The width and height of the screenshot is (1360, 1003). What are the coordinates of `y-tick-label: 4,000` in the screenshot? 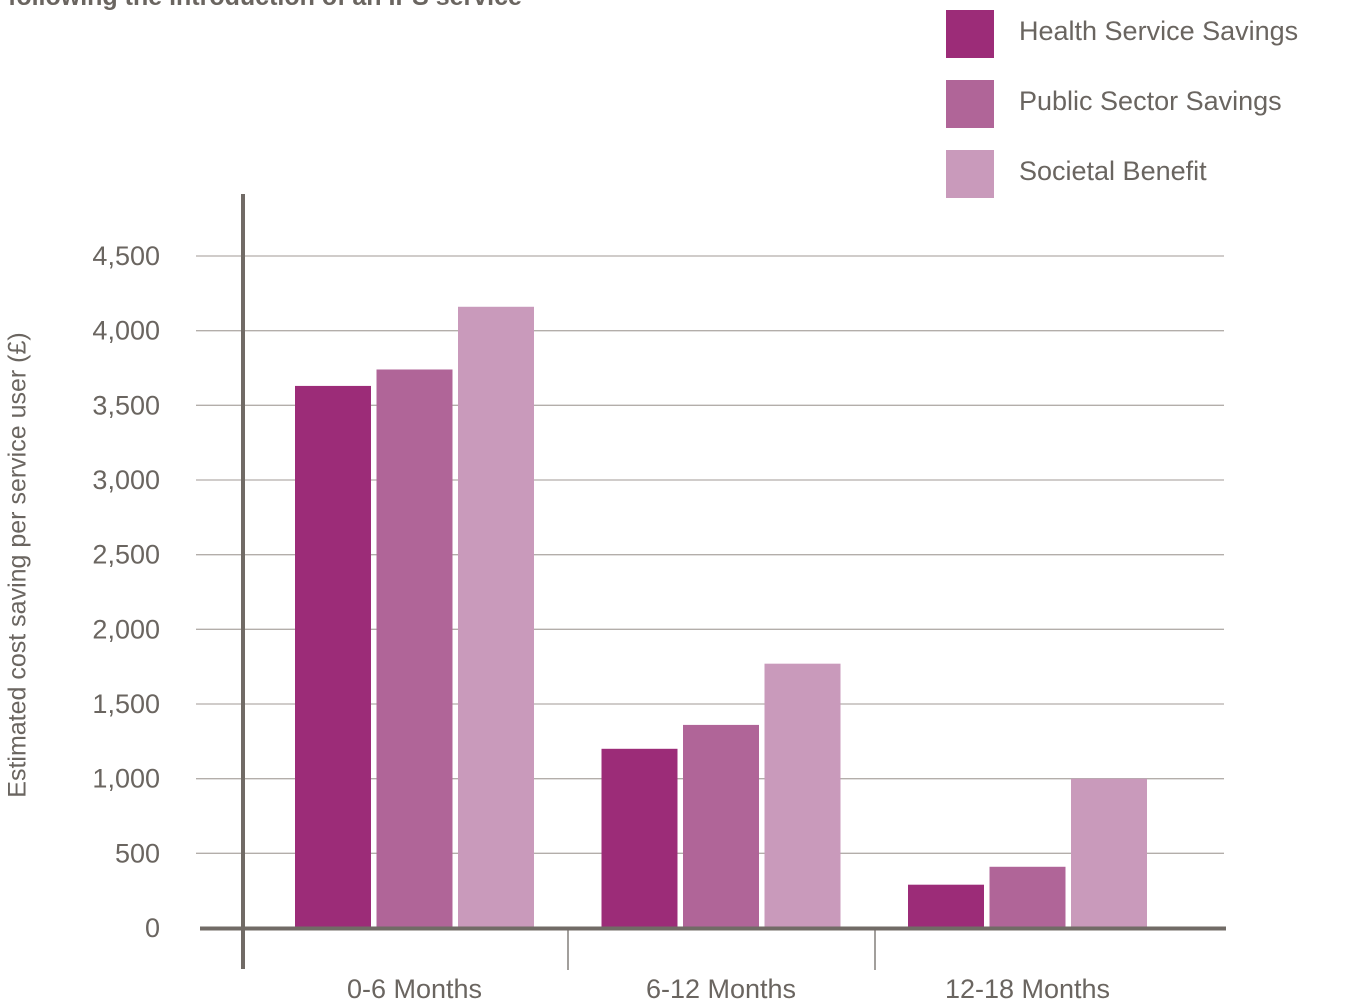 It's located at (126, 331).